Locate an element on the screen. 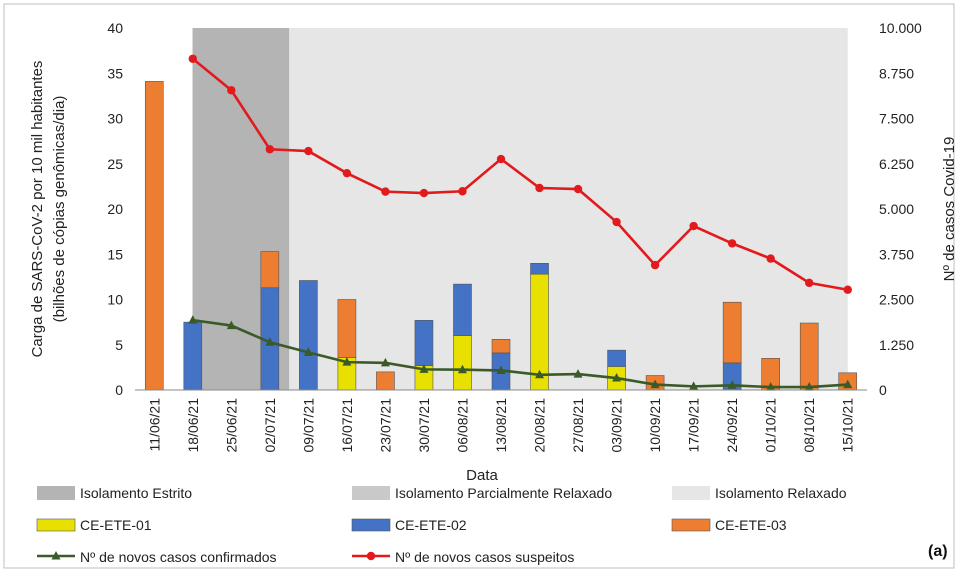 The height and width of the screenshot is (572, 960). x-axis-title: Data is located at coordinates (482, 475).